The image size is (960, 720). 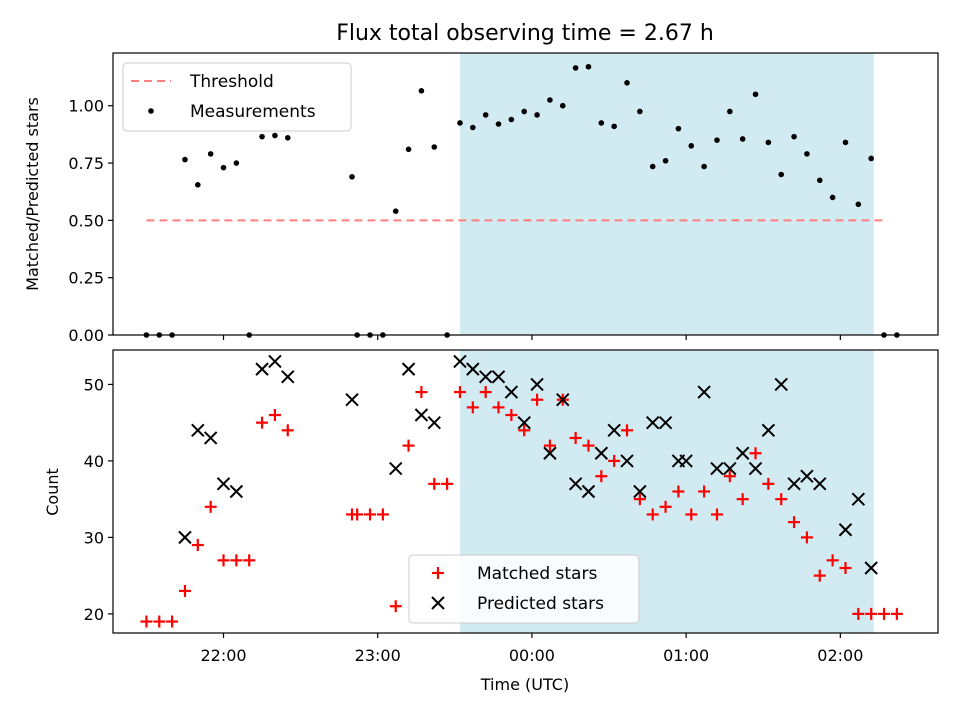 What do you see at coordinates (86, 335) in the screenshot?
I see `y-tick-label: 0.00` at bounding box center [86, 335].